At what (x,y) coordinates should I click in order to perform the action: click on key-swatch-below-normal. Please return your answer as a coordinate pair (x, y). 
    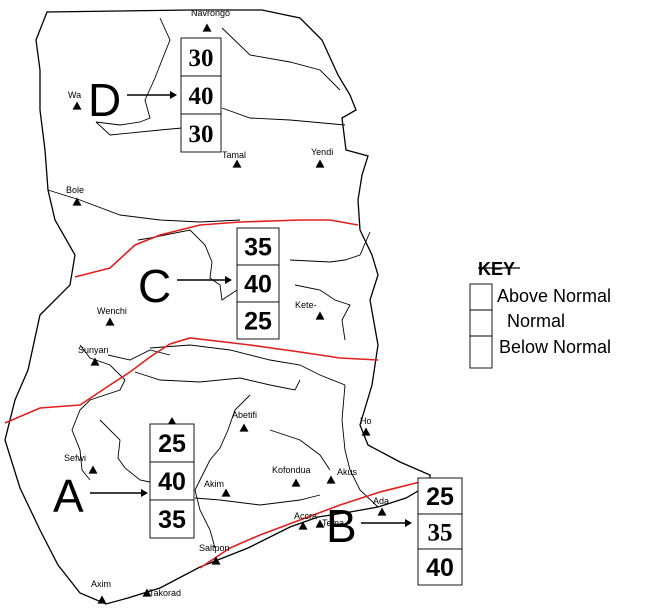
    Looking at the image, I should click on (481, 352).